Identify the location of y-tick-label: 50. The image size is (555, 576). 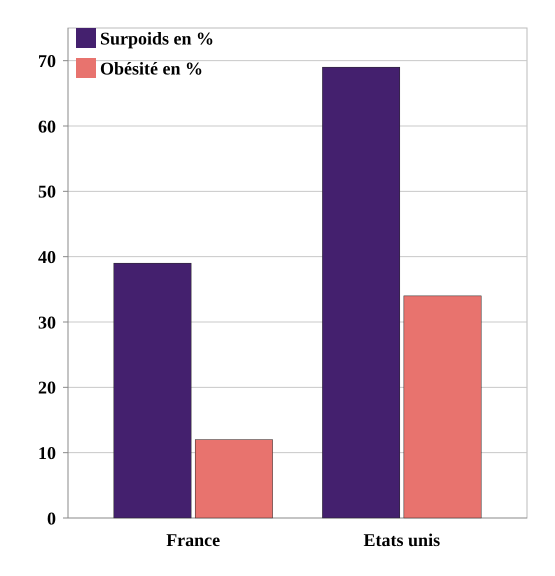
(47, 192).